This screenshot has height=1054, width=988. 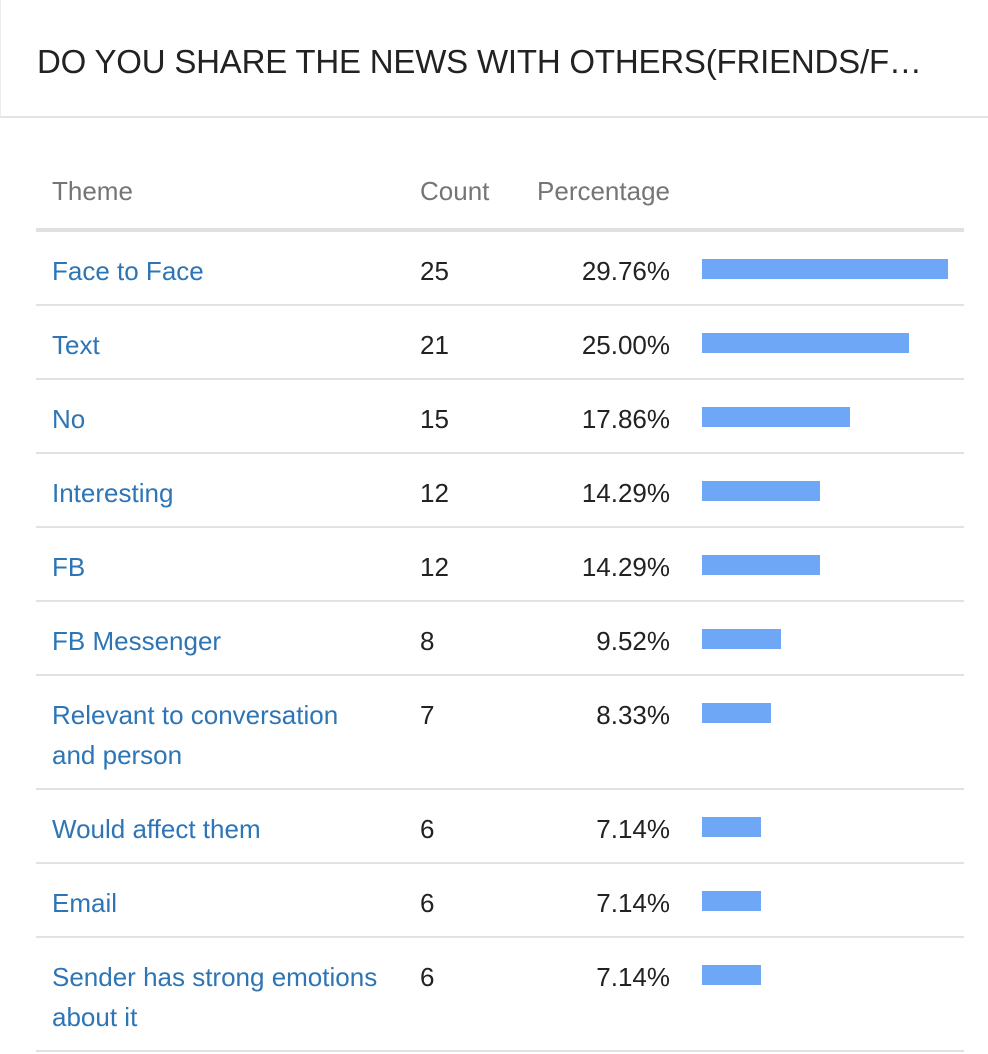 What do you see at coordinates (633, 715) in the screenshot?
I see `percentage-value: 8.33%` at bounding box center [633, 715].